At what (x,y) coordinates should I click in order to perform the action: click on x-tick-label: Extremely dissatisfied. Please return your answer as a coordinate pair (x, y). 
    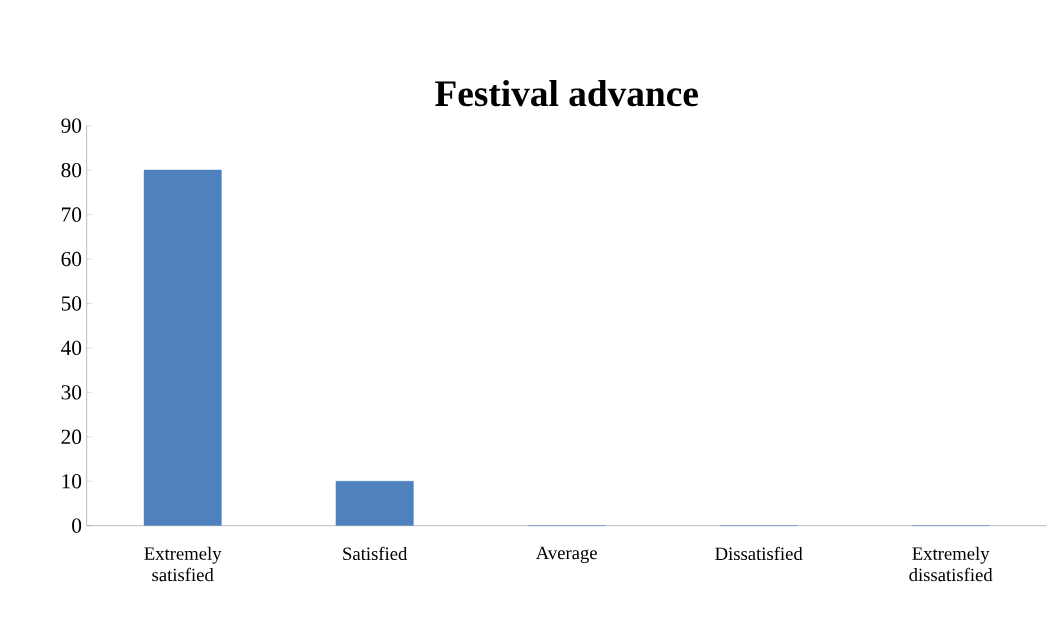
    Looking at the image, I should click on (951, 564).